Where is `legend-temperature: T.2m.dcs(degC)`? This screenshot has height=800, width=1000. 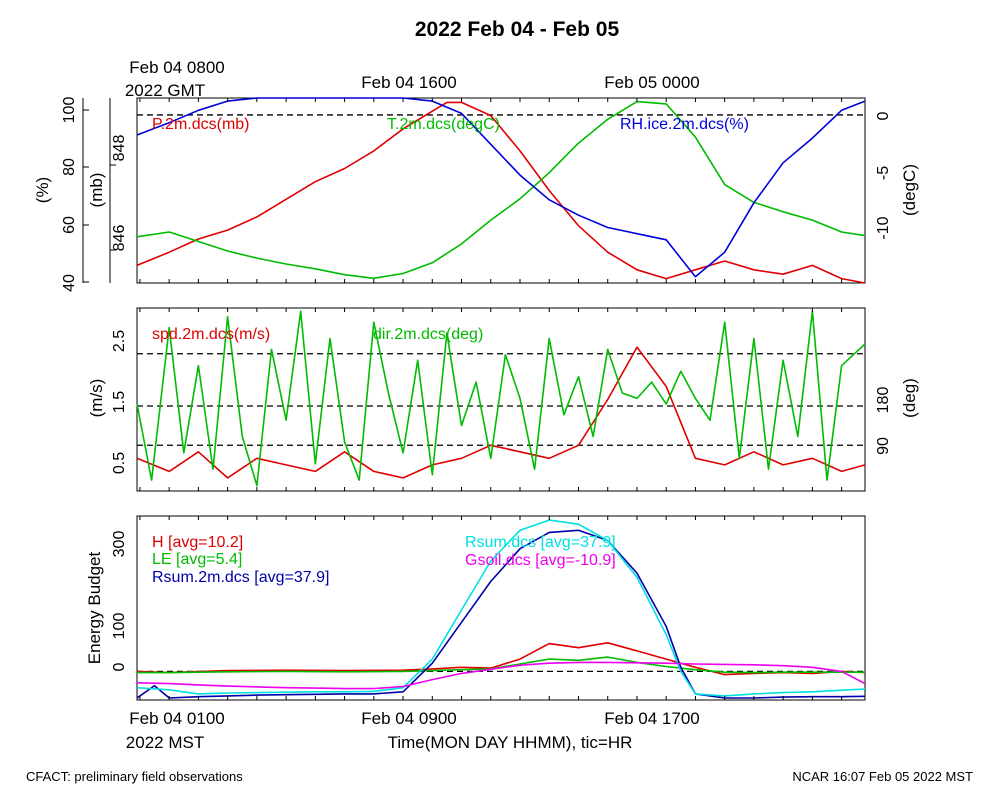 legend-temperature: T.2m.dcs(degC) is located at coordinates (443, 124).